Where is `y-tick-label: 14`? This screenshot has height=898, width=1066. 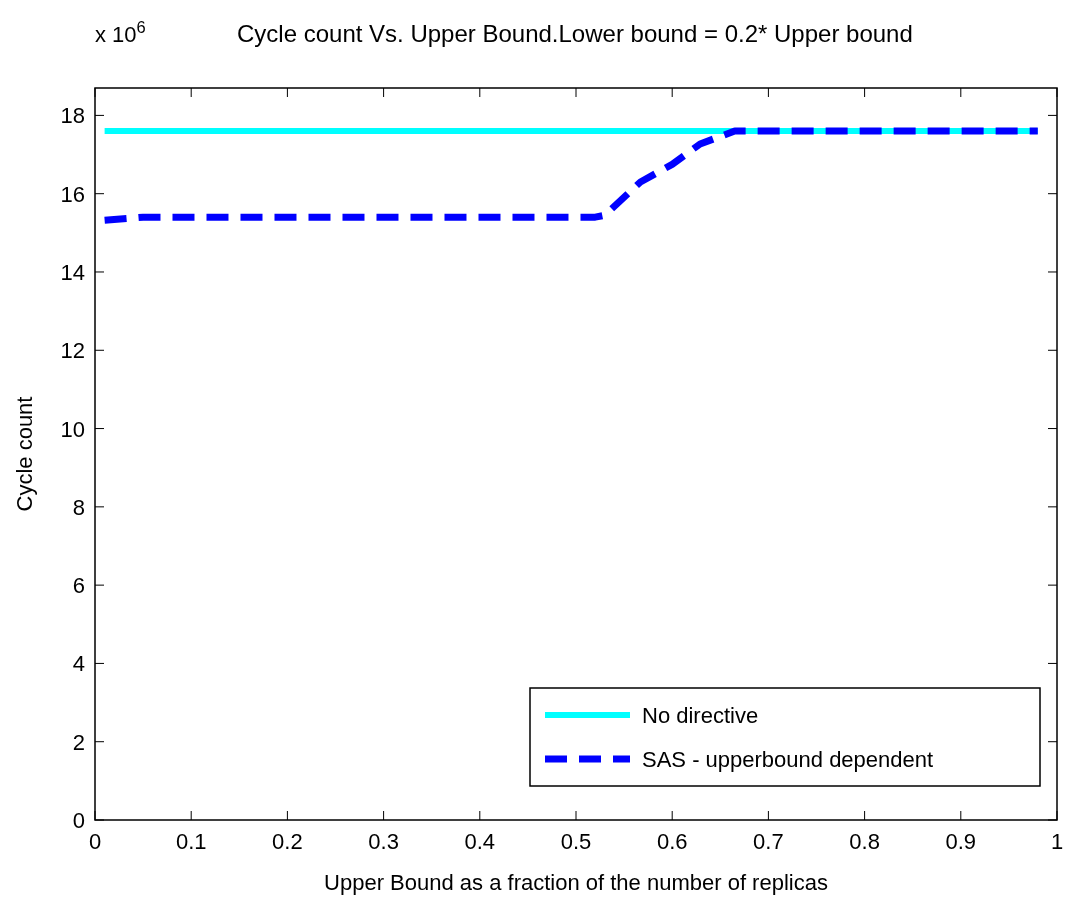
y-tick-label: 14 is located at coordinates (72, 272).